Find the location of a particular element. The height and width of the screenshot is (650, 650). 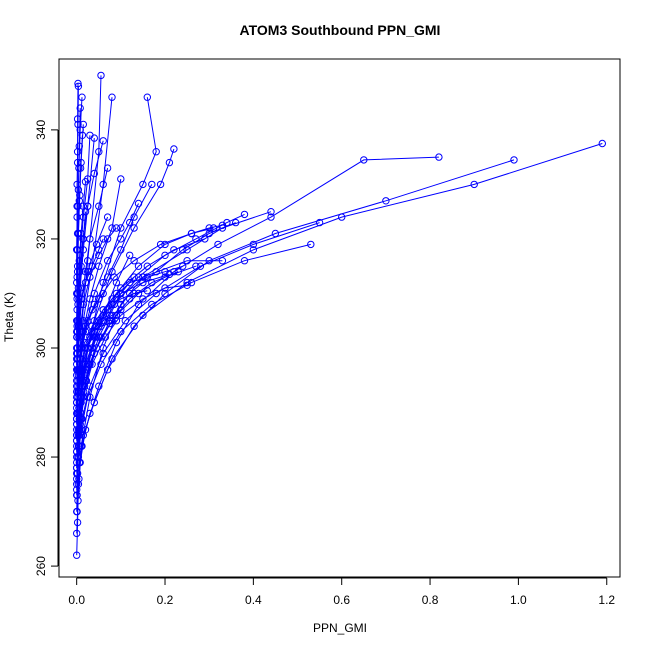

y-tick-label: 340 is located at coordinates (41, 130).